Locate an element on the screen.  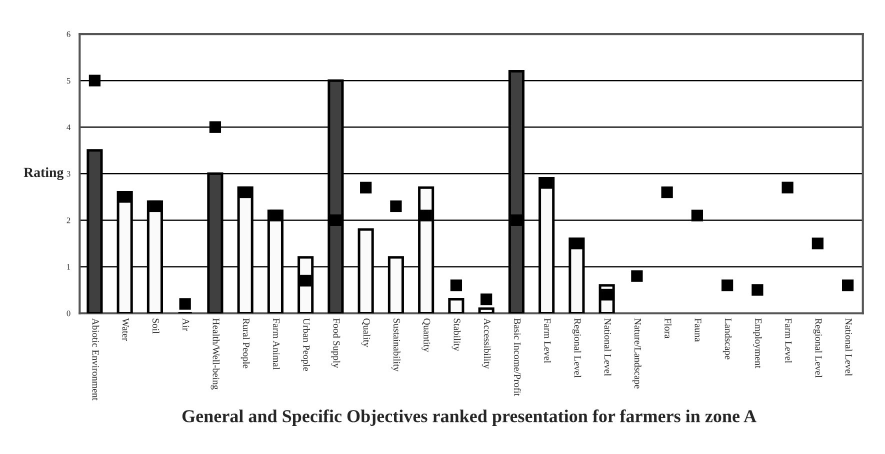
x-tick-label: Stability is located at coordinates (456, 335).